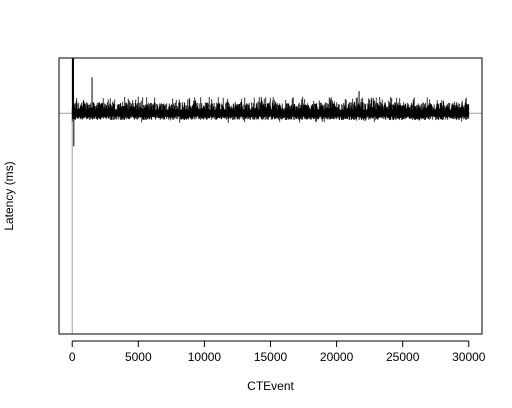 This screenshot has height=408, width=512. I want to click on x-tick-label: 25000, so click(403, 357).